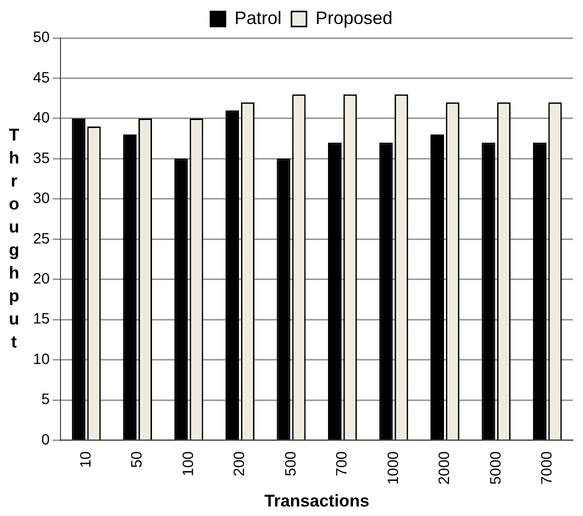  What do you see at coordinates (547, 468) in the screenshot?
I see `x-tick-label: 7000` at bounding box center [547, 468].